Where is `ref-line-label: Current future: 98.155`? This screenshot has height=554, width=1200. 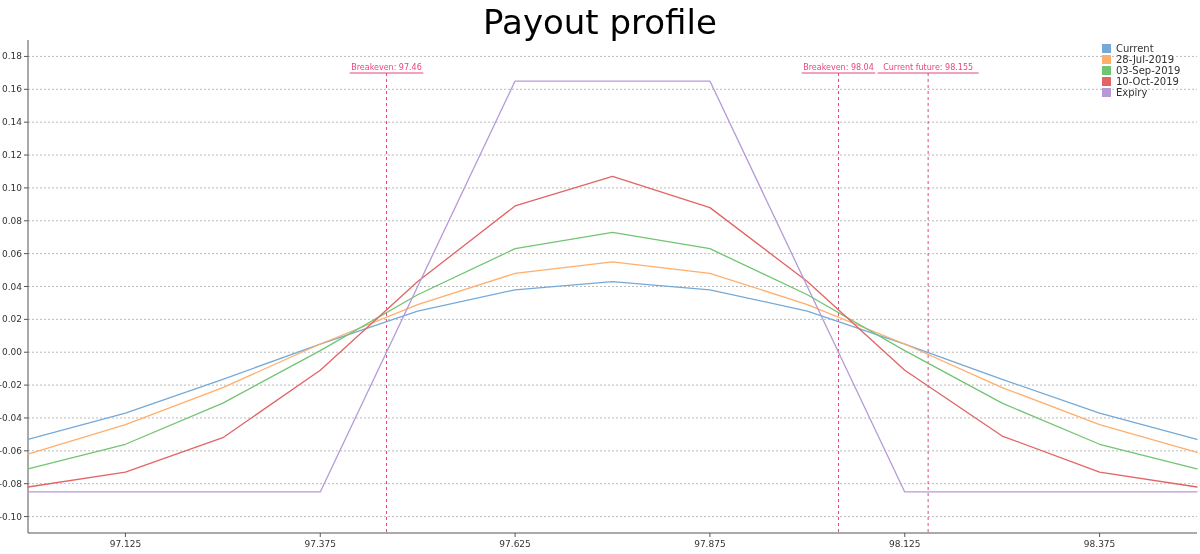
ref-line-label: Current future: 98.155 is located at coordinates (928, 67).